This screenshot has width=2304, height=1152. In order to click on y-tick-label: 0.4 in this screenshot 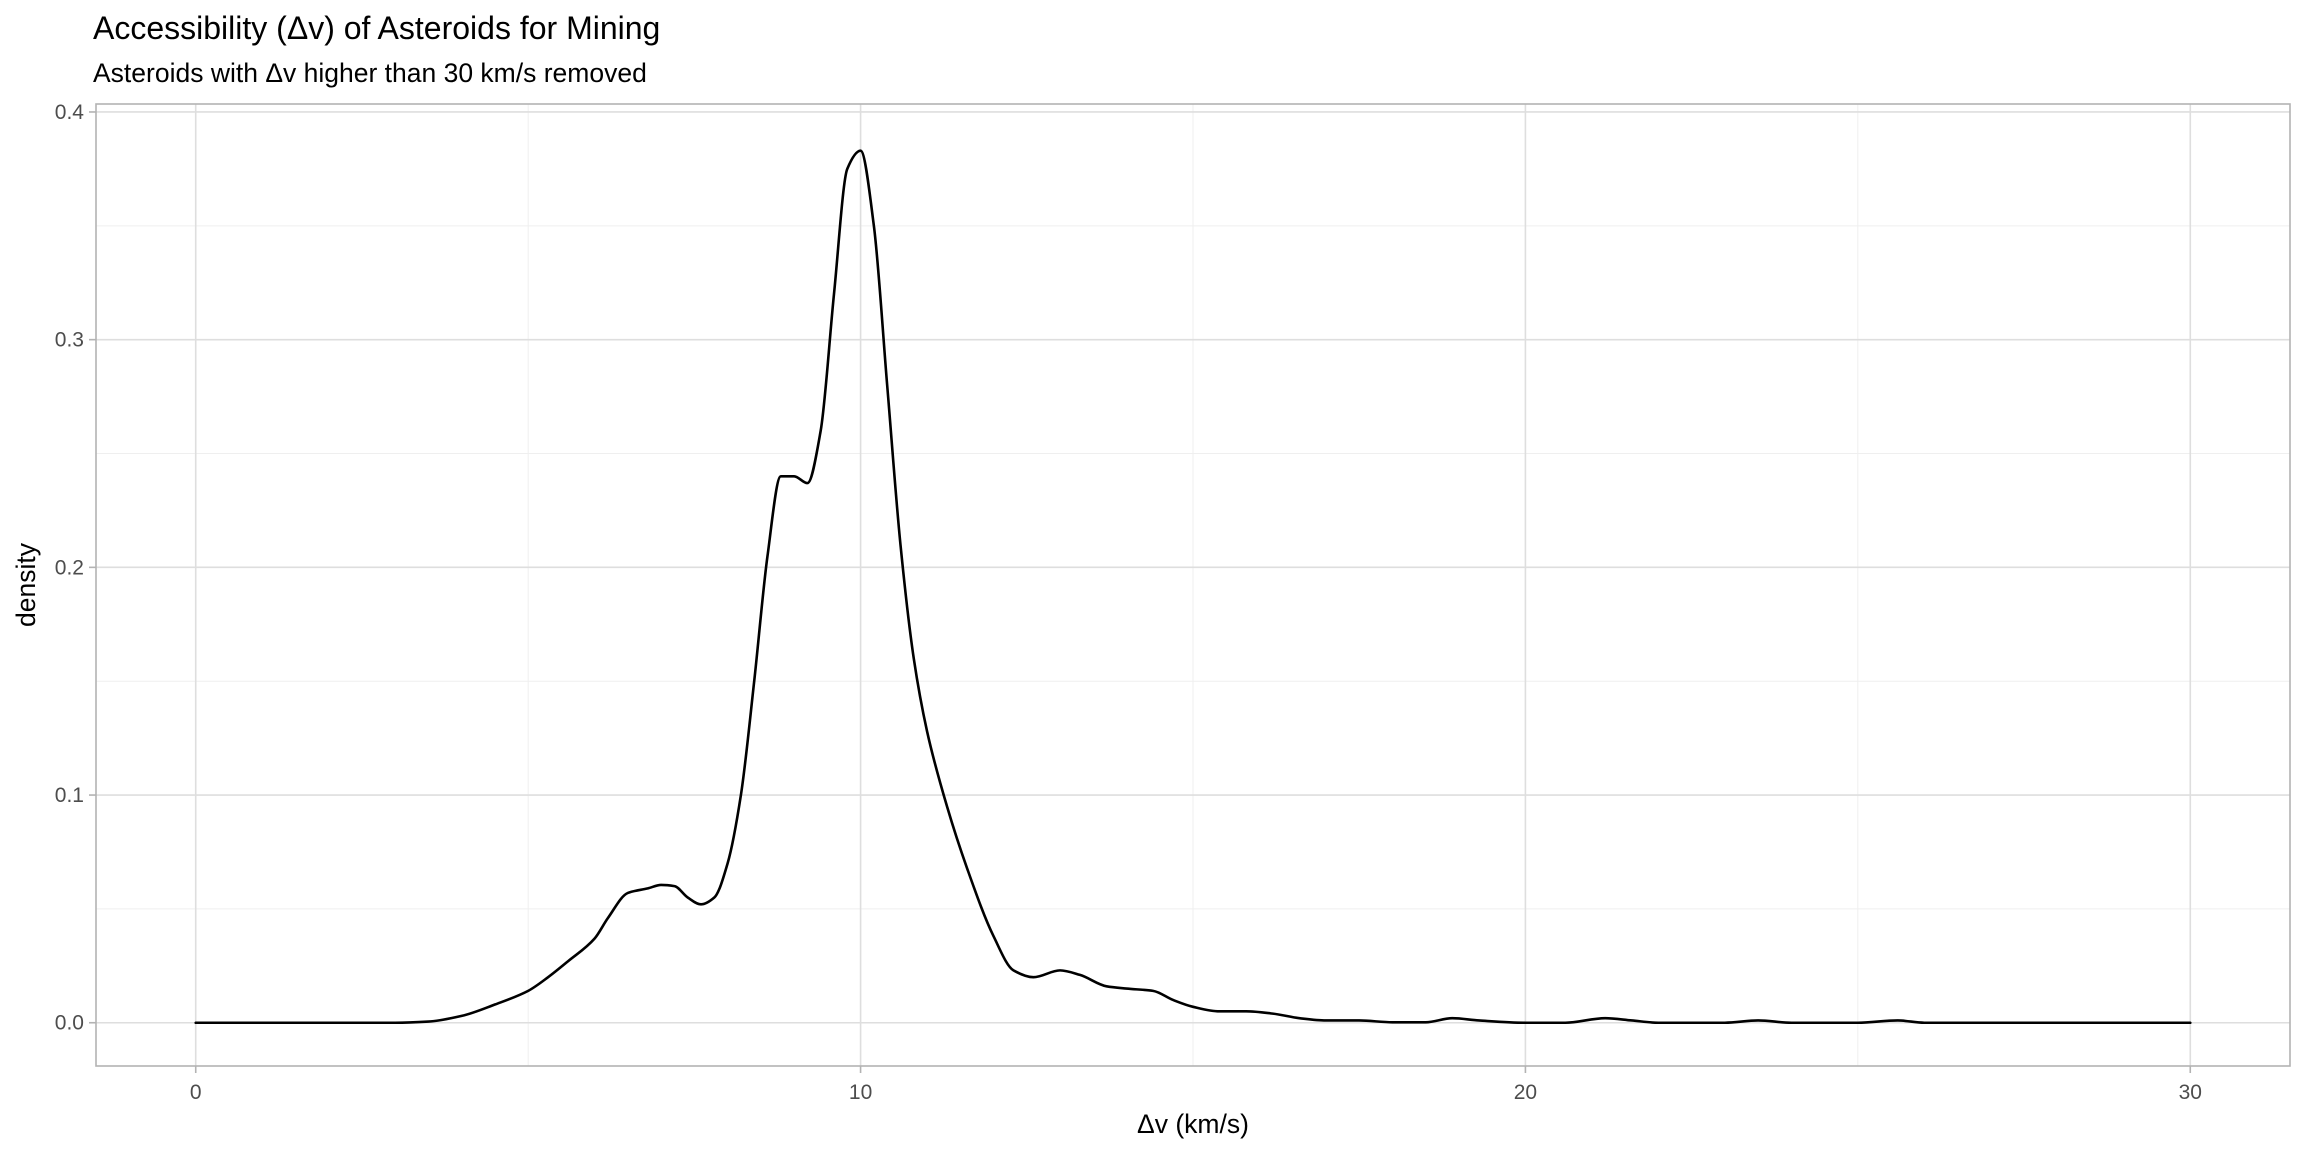, I will do `click(70, 112)`.